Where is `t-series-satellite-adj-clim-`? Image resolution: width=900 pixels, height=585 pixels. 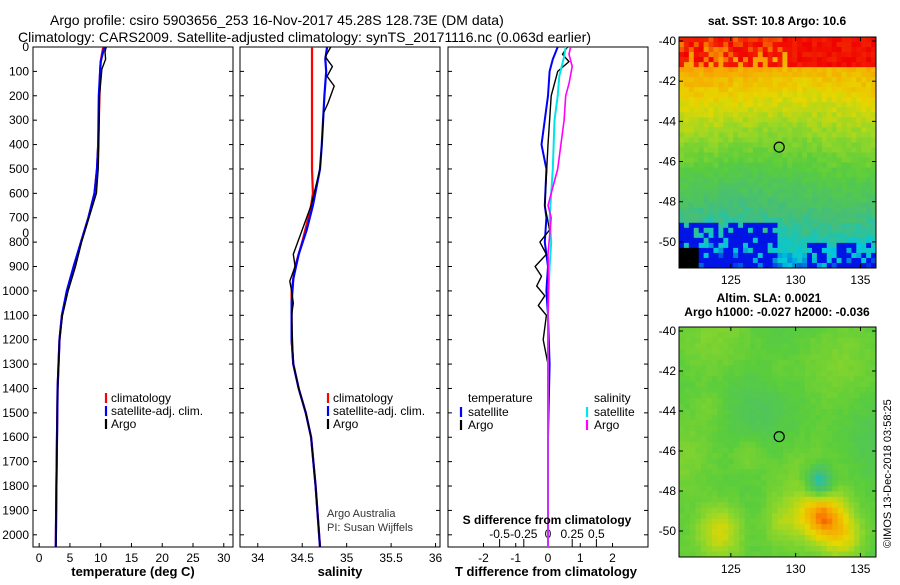 t-series-satellite-adj-clim- is located at coordinates (80, 297).